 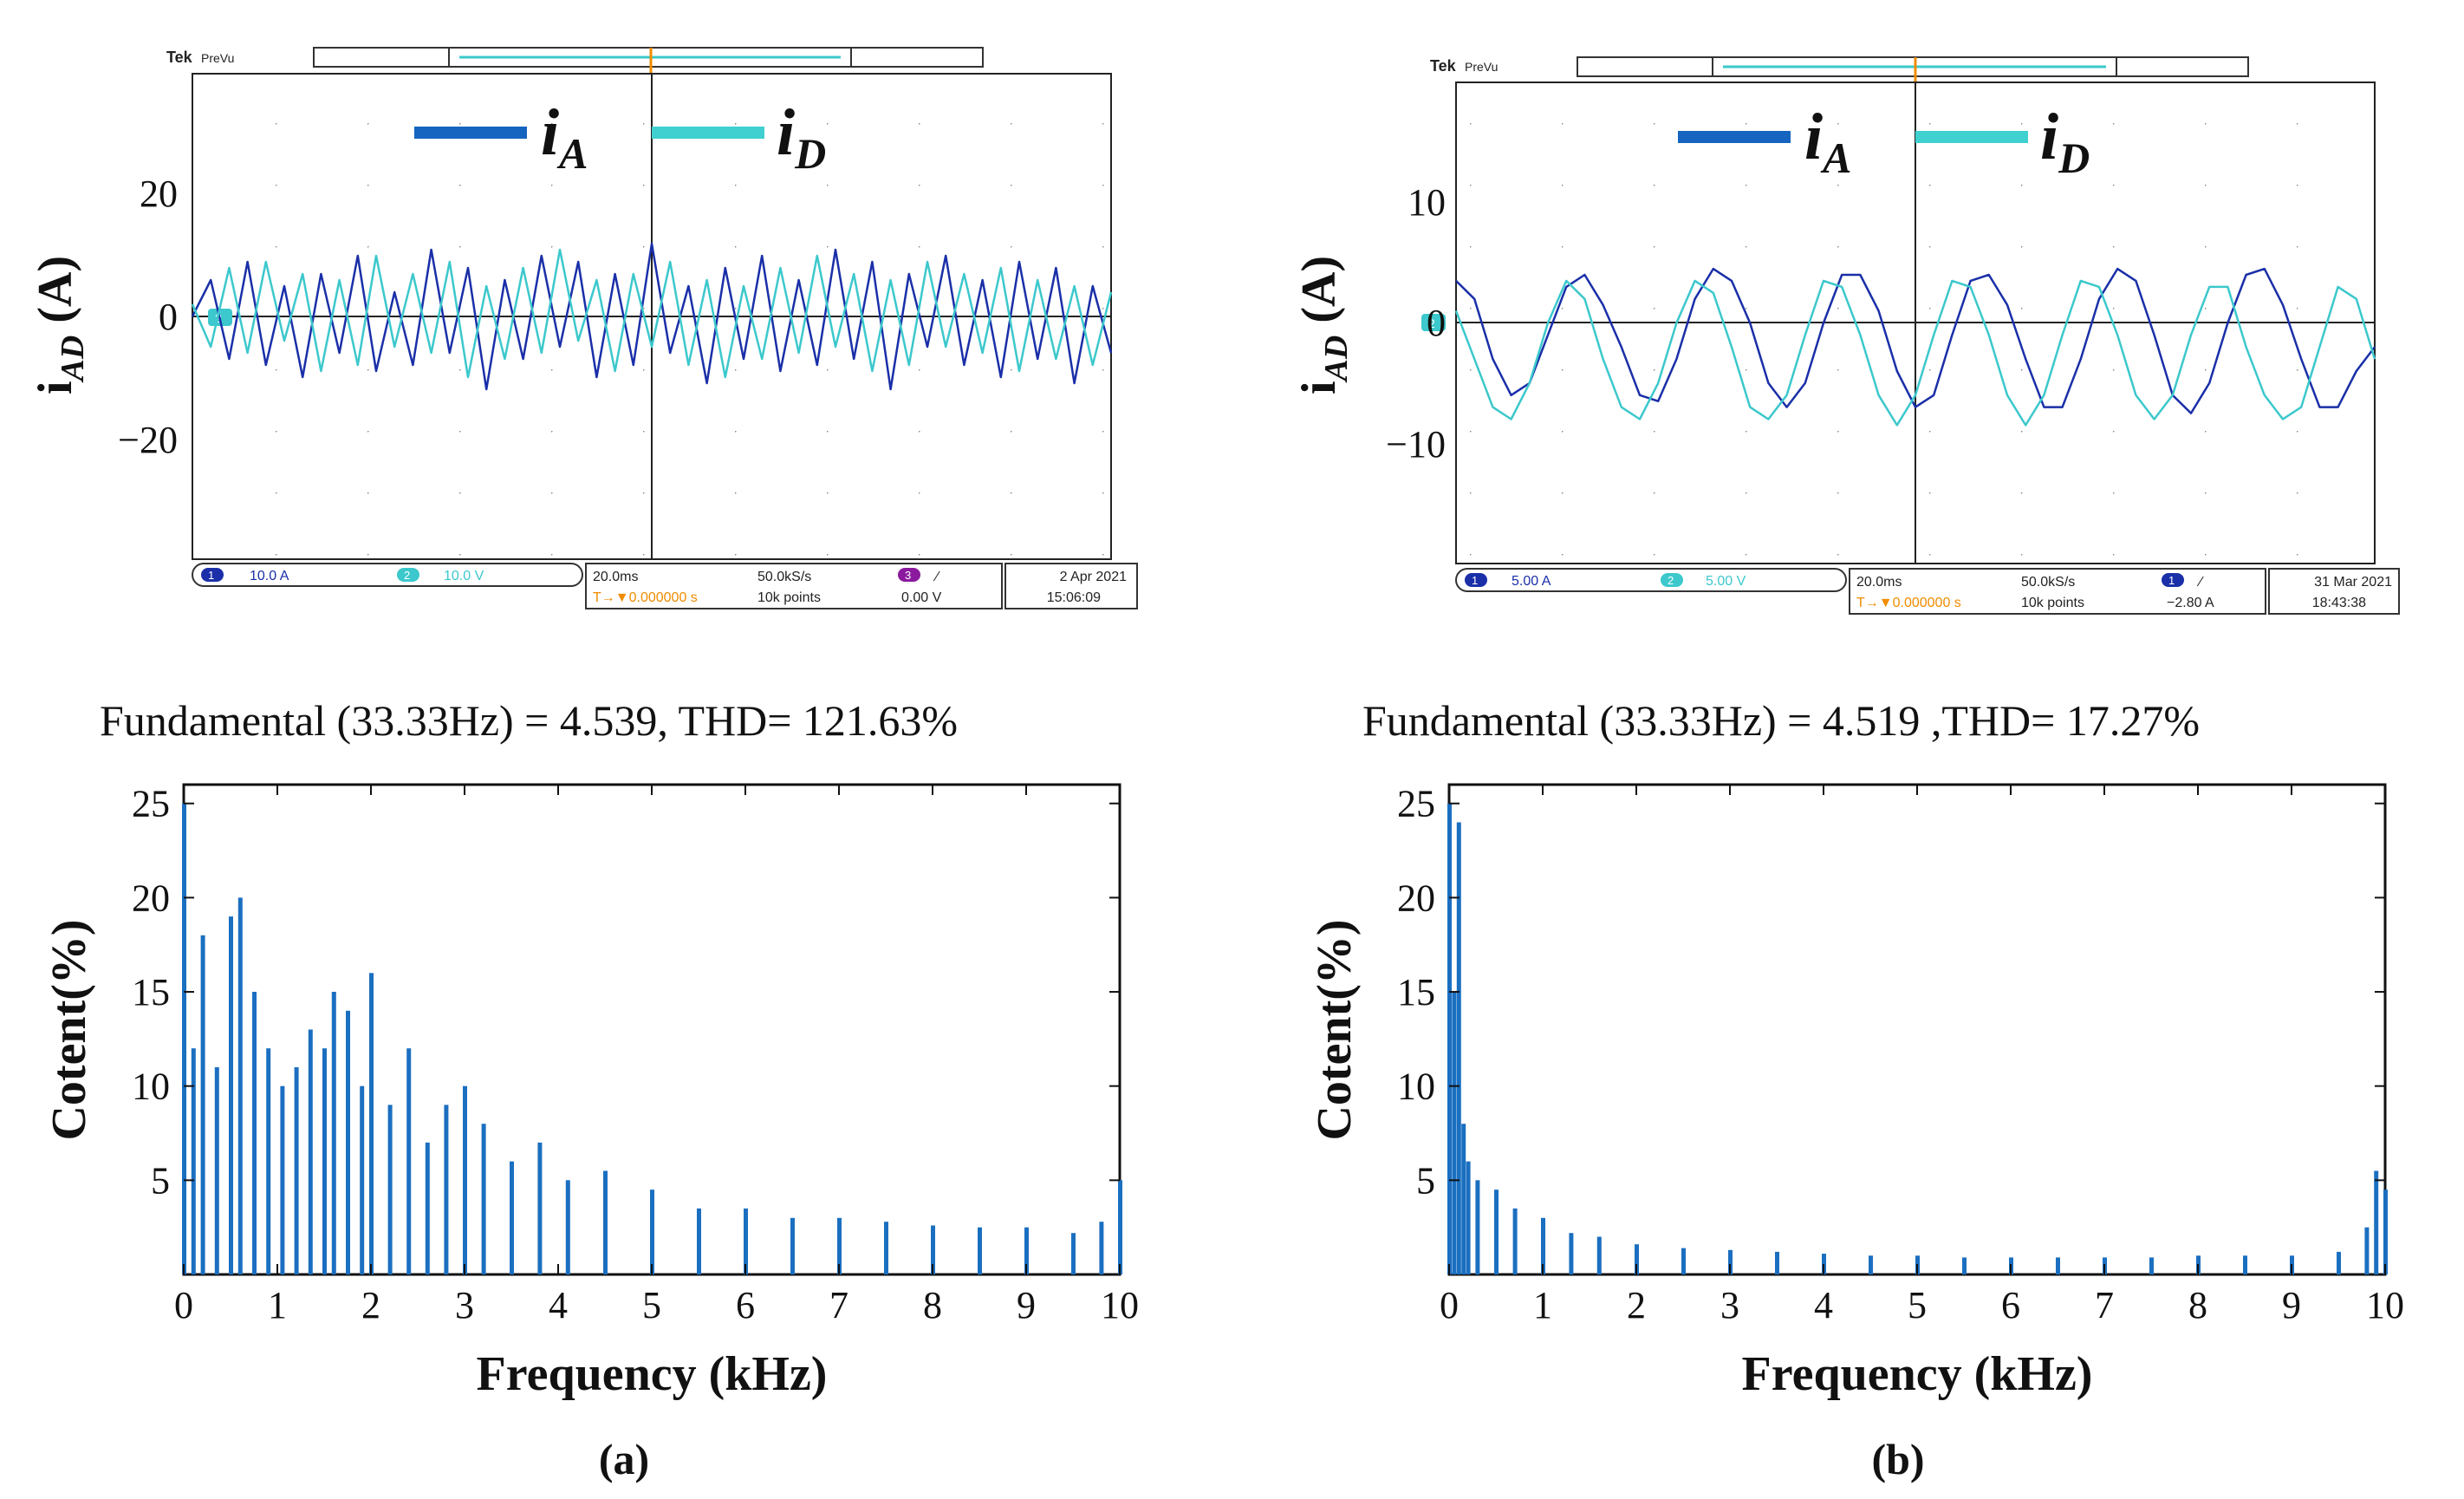 I want to click on trig-ch-badge-label: 1, so click(x=2171, y=580).